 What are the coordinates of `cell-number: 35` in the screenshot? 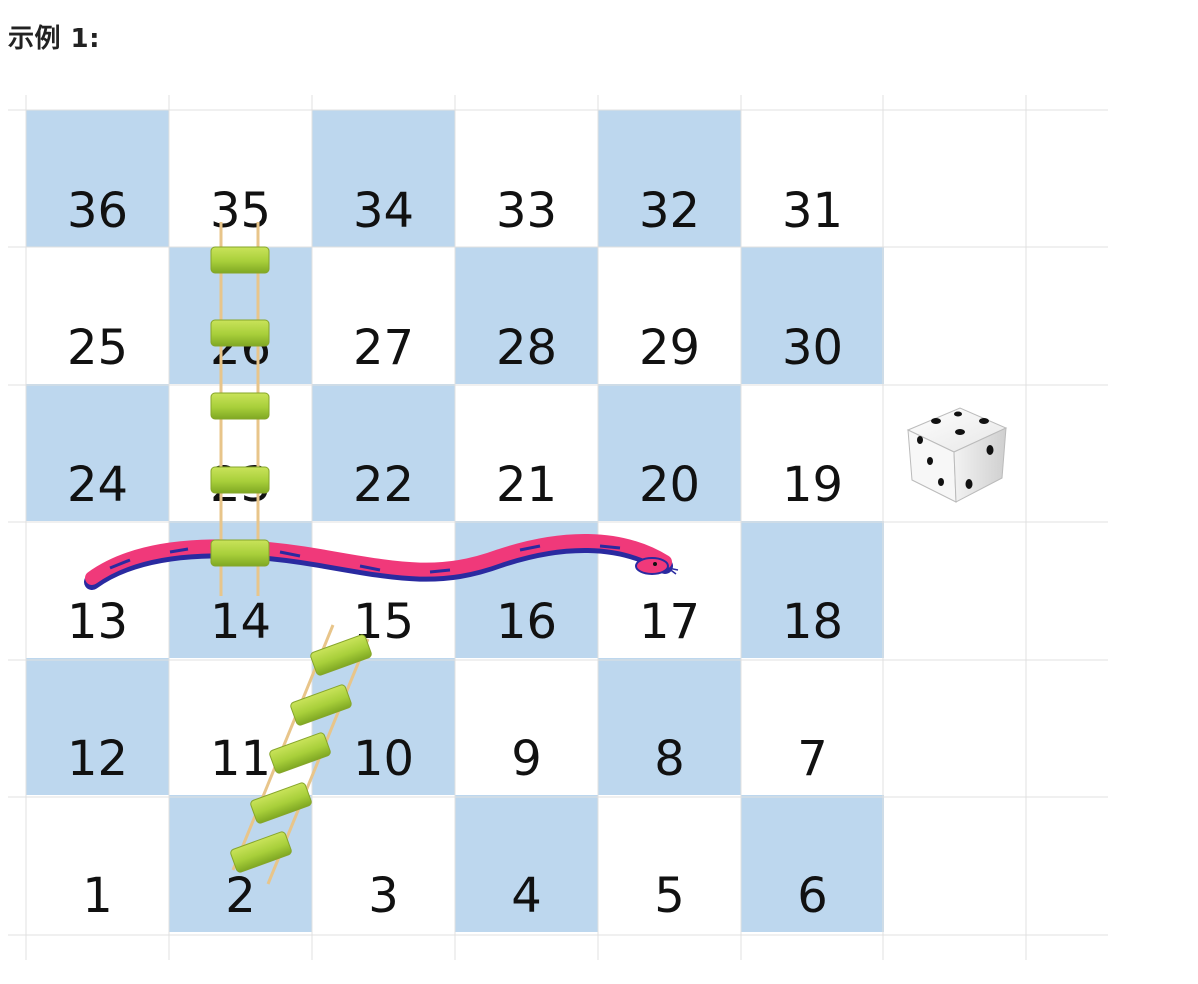 It's located at (240, 211).